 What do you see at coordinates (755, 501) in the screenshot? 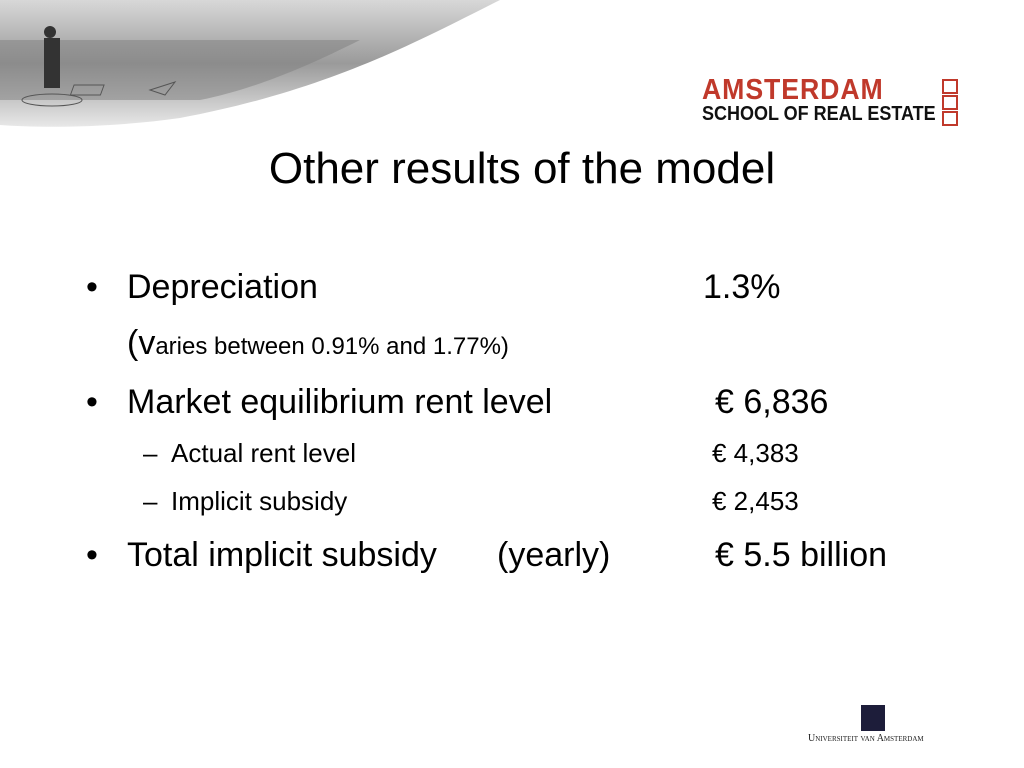
I see `subitem-value: € 2,453` at bounding box center [755, 501].